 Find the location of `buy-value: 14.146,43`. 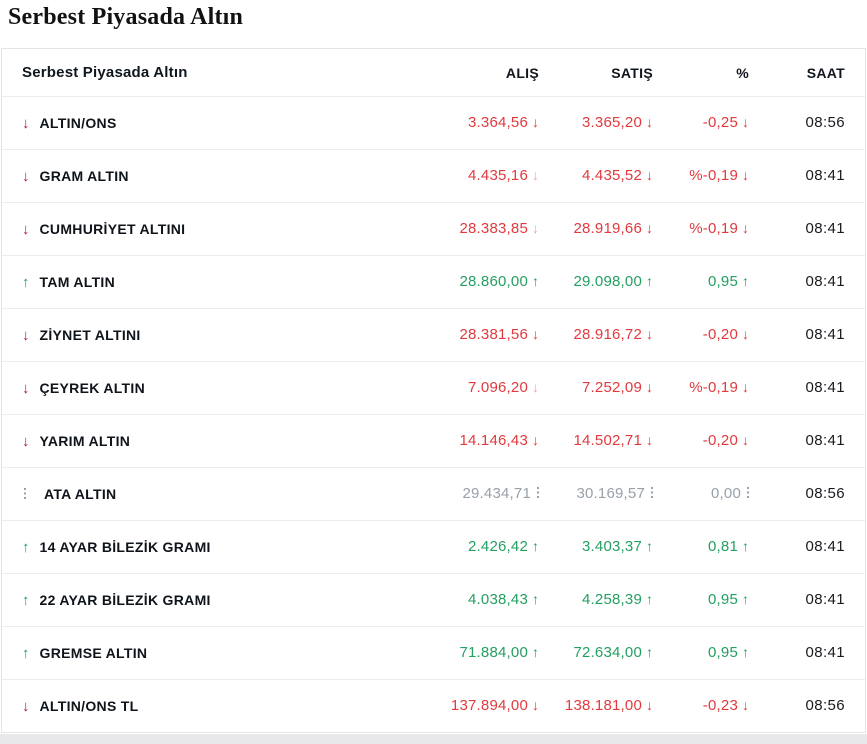

buy-value: 14.146,43 is located at coordinates (493, 440).